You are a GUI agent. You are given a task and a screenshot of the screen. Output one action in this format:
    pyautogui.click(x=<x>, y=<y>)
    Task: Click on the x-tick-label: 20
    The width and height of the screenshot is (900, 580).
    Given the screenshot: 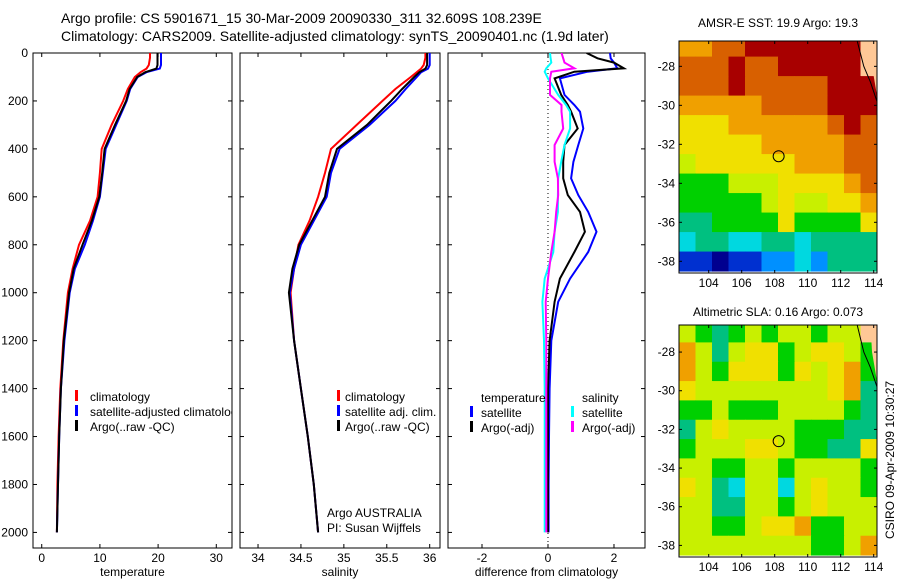 What is the action you would take?
    pyautogui.click(x=158, y=558)
    